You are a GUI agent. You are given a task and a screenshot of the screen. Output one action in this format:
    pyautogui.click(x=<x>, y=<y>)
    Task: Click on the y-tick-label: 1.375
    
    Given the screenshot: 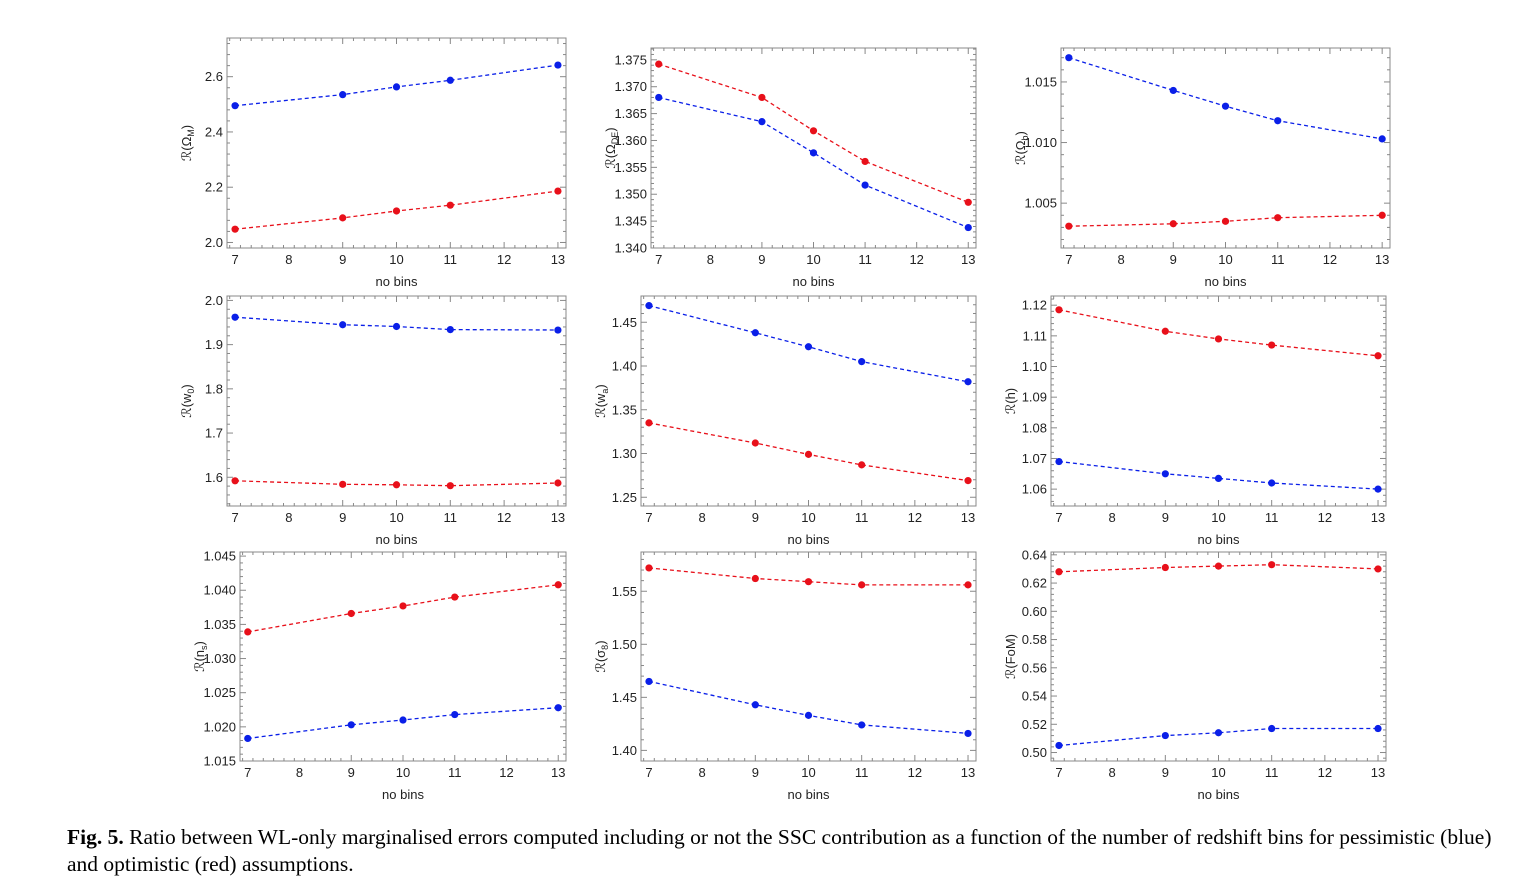 What is the action you would take?
    pyautogui.click(x=630, y=59)
    